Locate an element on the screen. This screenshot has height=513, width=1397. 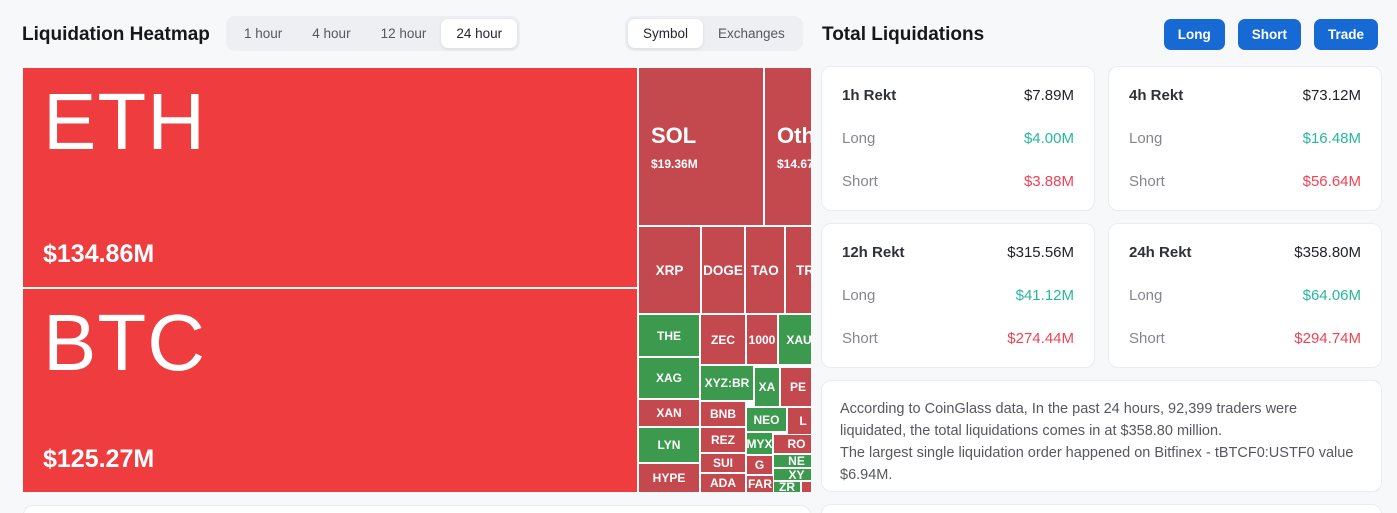
cell-symbol: FAR is located at coordinates (760, 484).